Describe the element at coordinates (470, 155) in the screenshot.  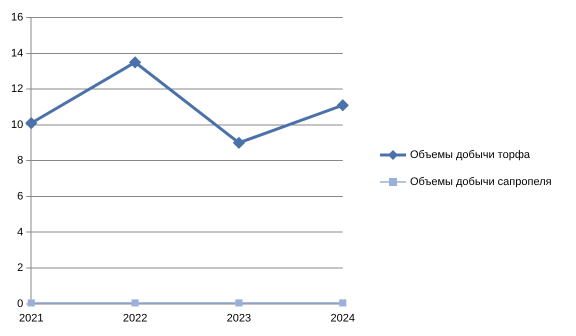
I see `legend-label: Объемы добычи торфа` at that location.